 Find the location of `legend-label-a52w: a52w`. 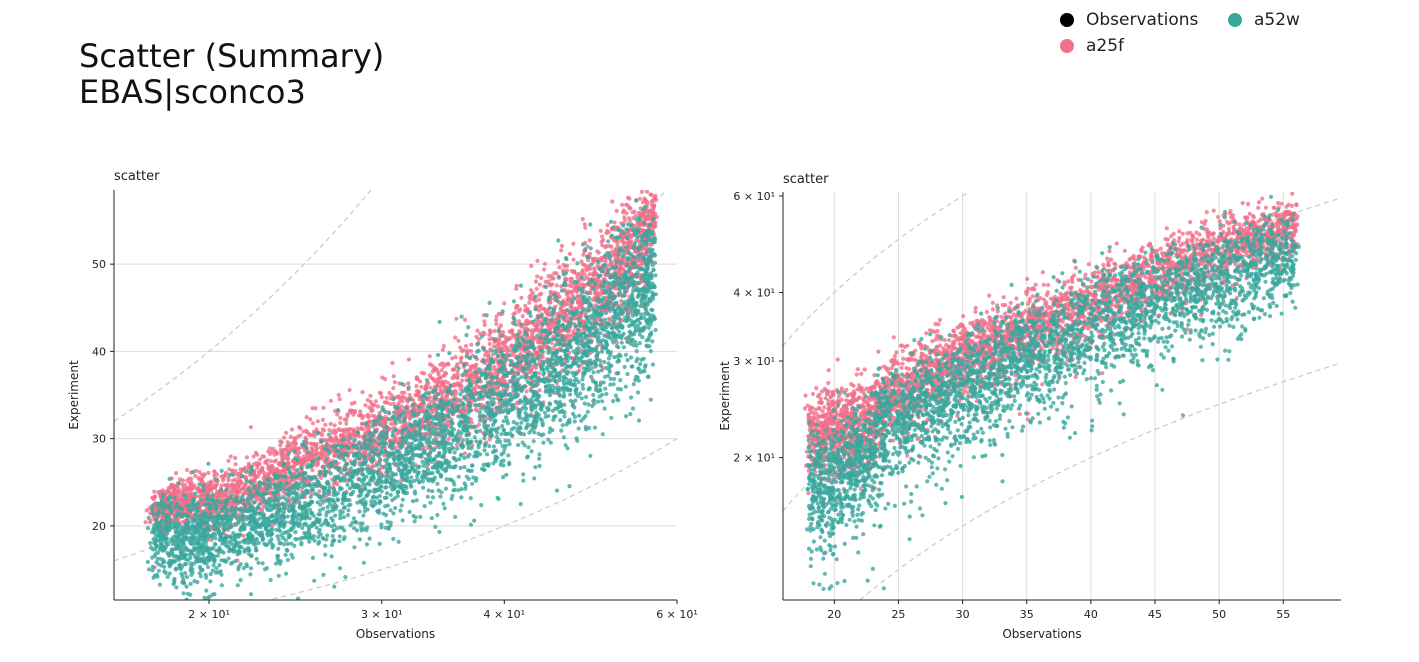

legend-label-a52w: a52w is located at coordinates (1277, 20).